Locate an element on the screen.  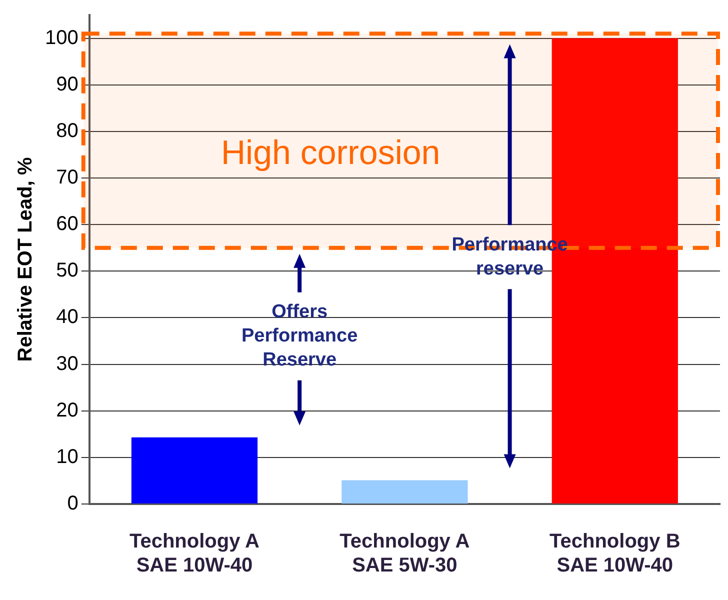
y-tick-label: 50 is located at coordinates (67, 271).